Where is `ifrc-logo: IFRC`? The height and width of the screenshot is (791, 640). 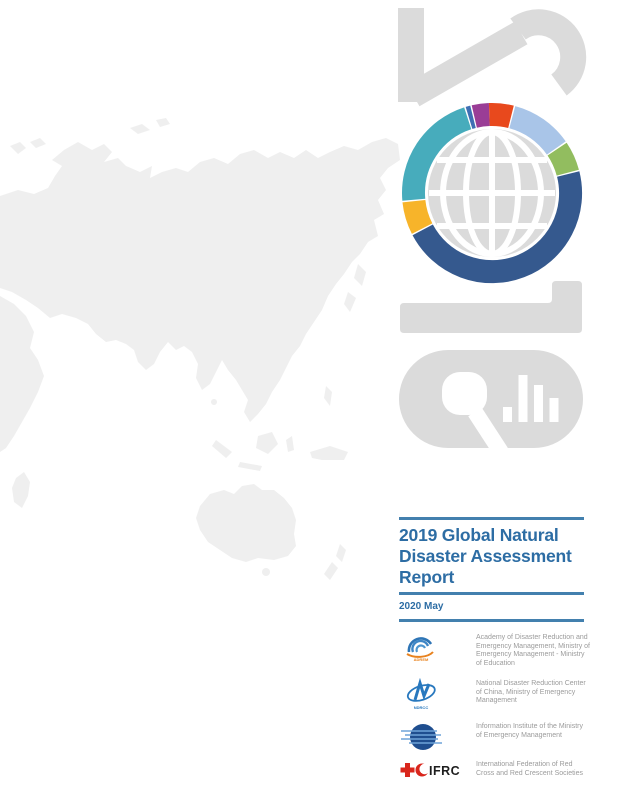 ifrc-logo: IFRC is located at coordinates (434, 772).